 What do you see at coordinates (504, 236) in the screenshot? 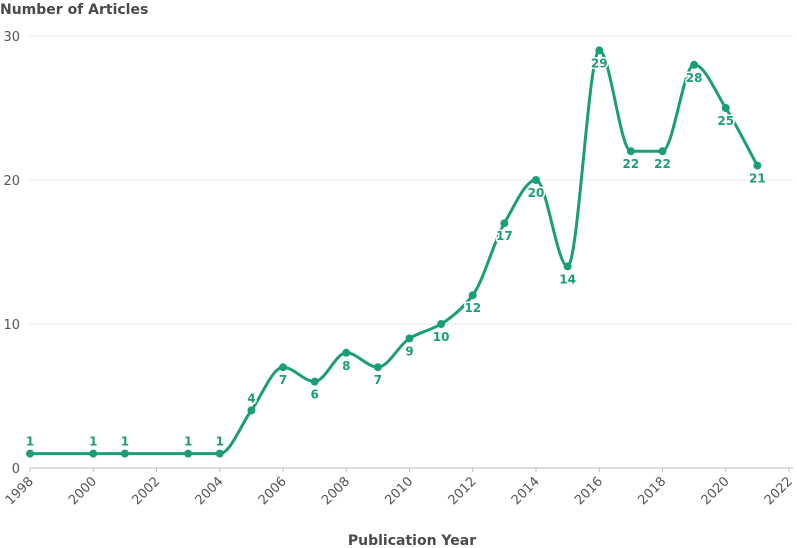
I see `data-label: 17` at bounding box center [504, 236].